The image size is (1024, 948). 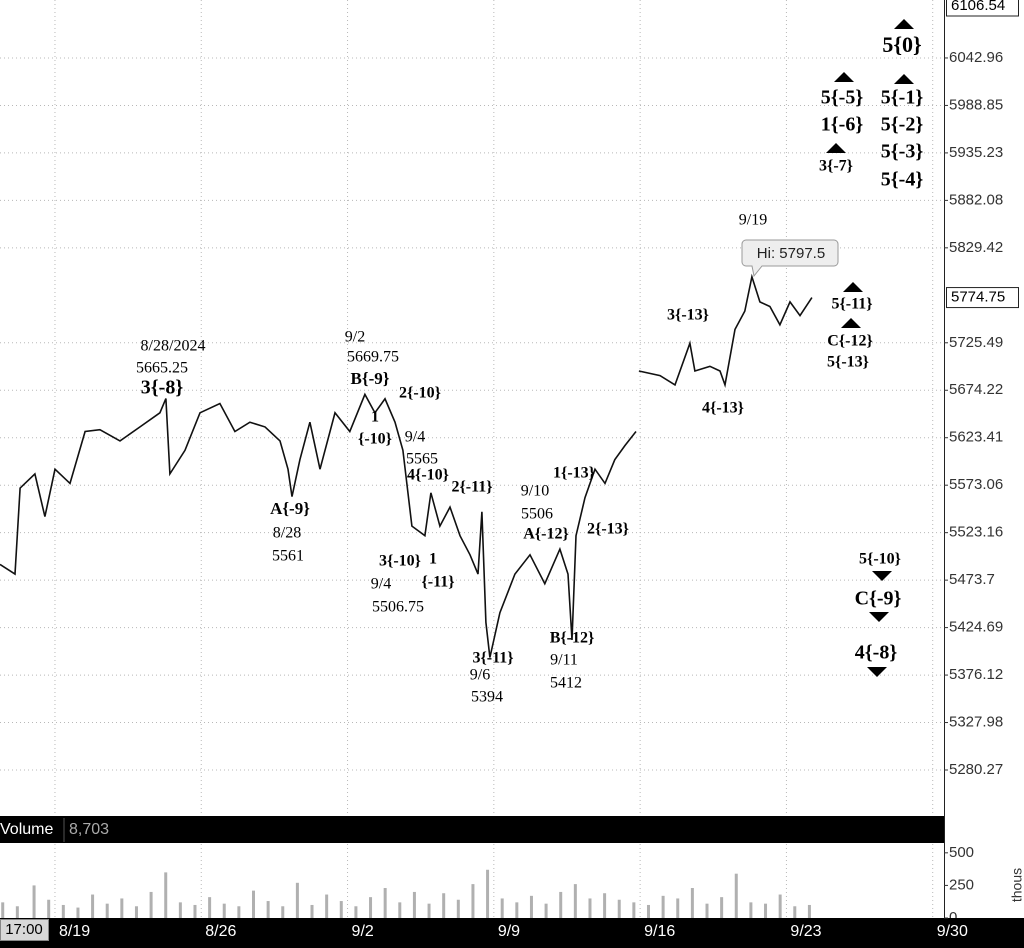 I want to click on y-tick-label: 5376.12, so click(x=976, y=674).